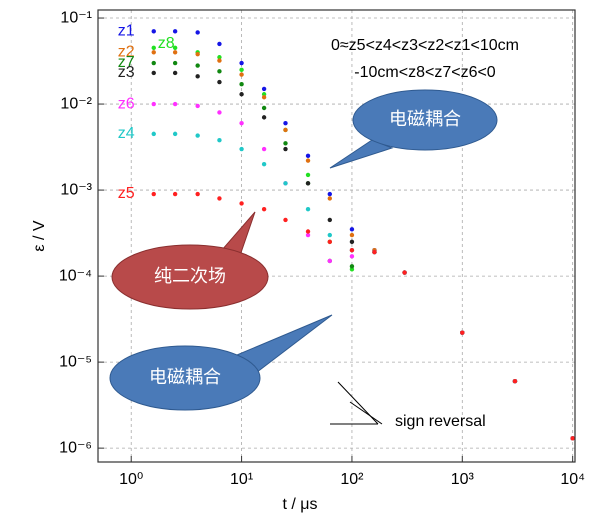 This screenshot has height=521, width=601. What do you see at coordinates (463, 479) in the screenshot?
I see `x-tick-label: 10³` at bounding box center [463, 479].